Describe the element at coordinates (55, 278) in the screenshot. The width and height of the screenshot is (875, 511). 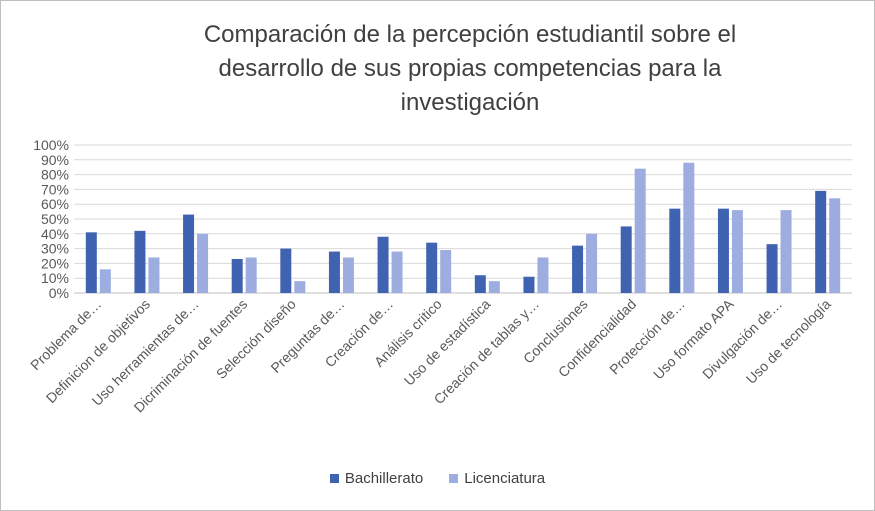
I see `y-tick-label: 10%` at that location.